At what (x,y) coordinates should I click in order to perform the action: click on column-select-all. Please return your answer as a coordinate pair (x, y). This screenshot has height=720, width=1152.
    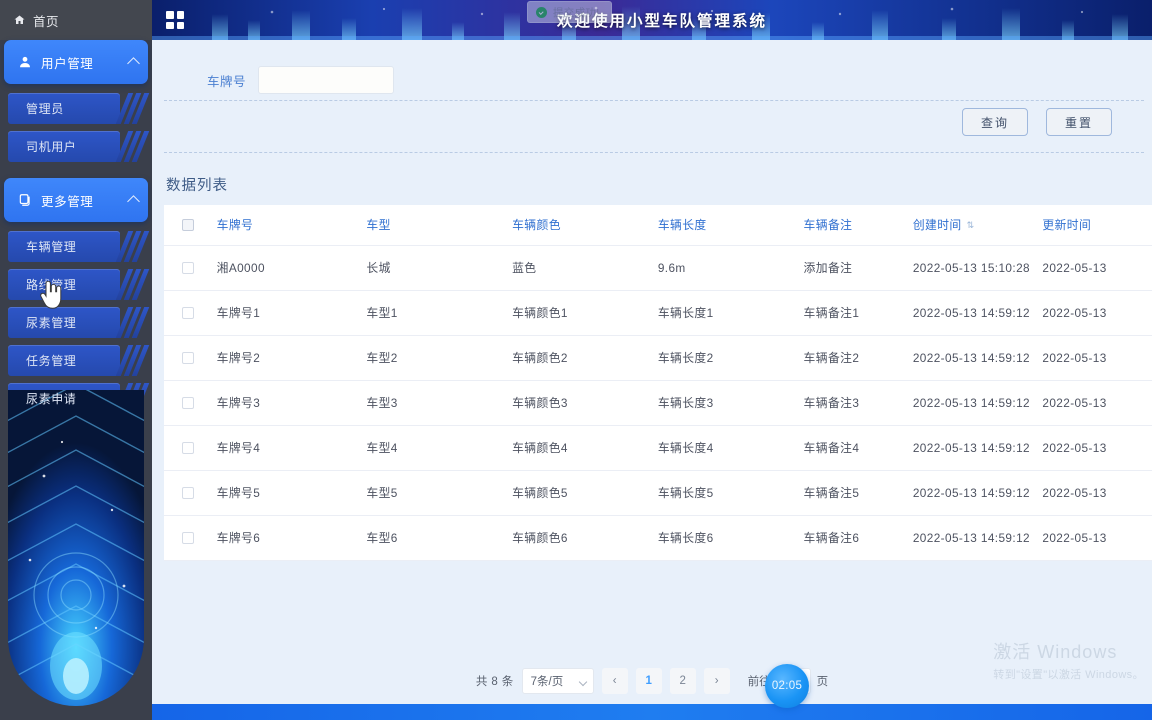
    Looking at the image, I should click on (190, 225).